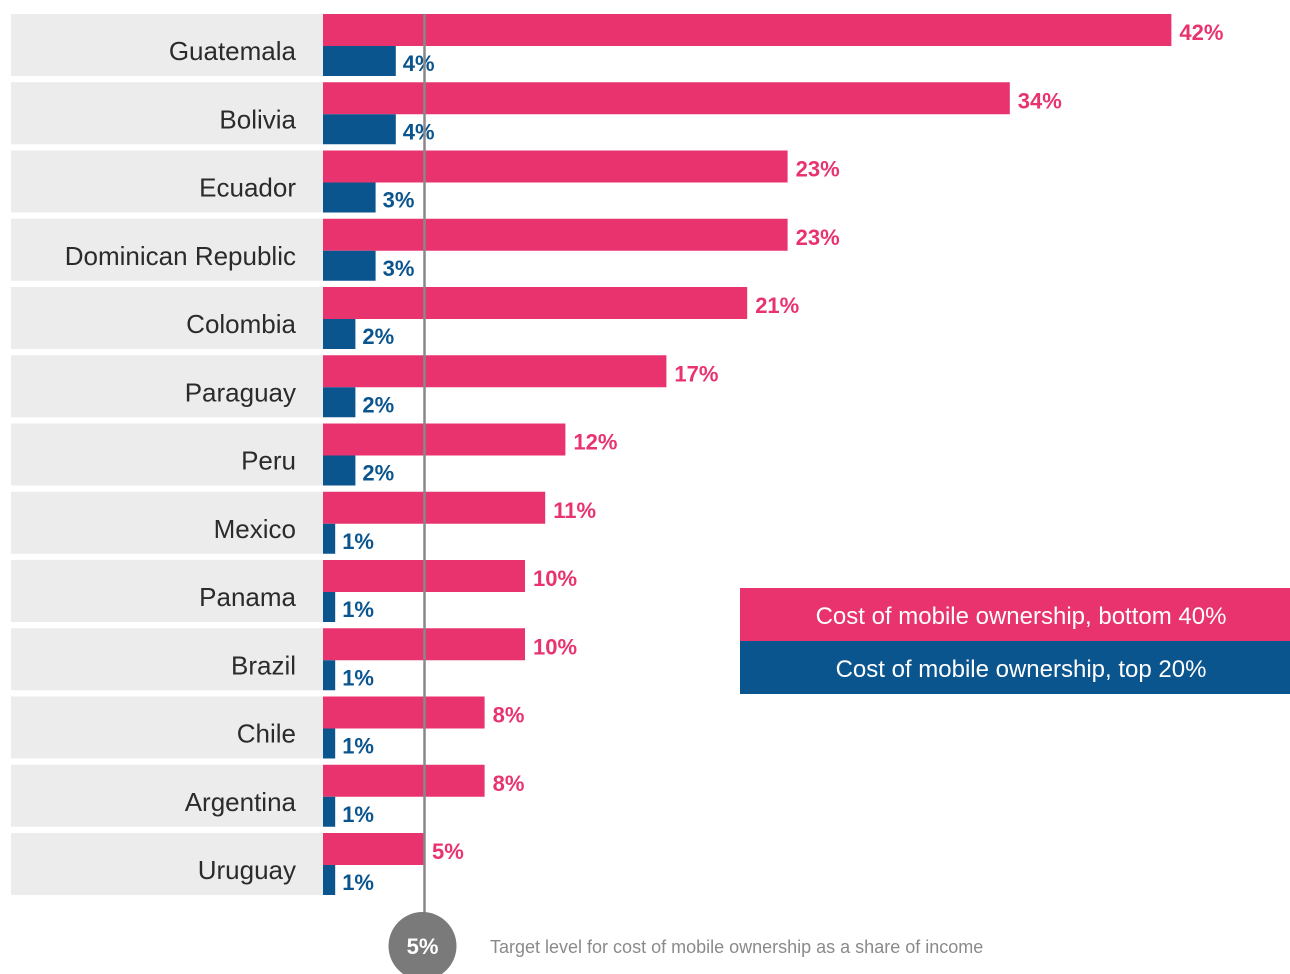 Image resolution: width=1290 pixels, height=974 pixels. Describe the element at coordinates (247, 597) in the screenshot. I see `category-label: Panama` at that location.